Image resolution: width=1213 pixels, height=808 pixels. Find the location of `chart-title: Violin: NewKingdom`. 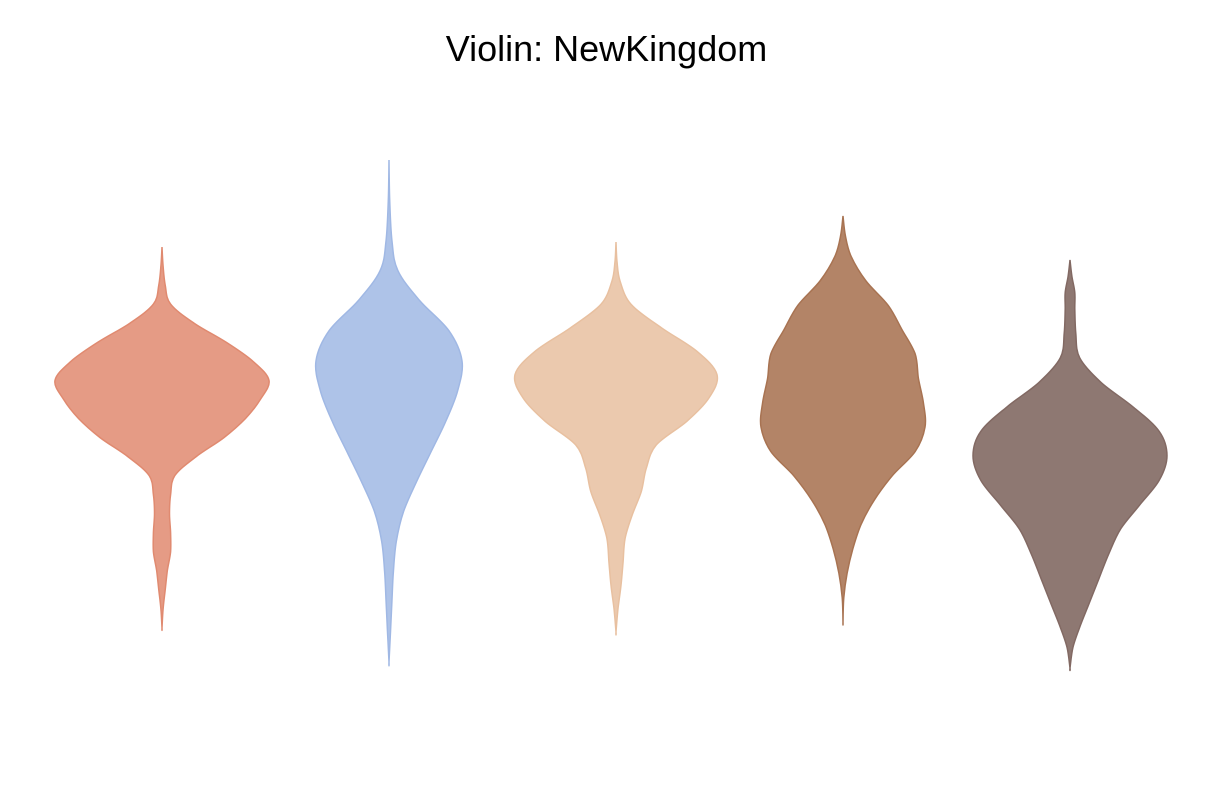

chart-title: Violin: NewKingdom is located at coordinates (606, 48).